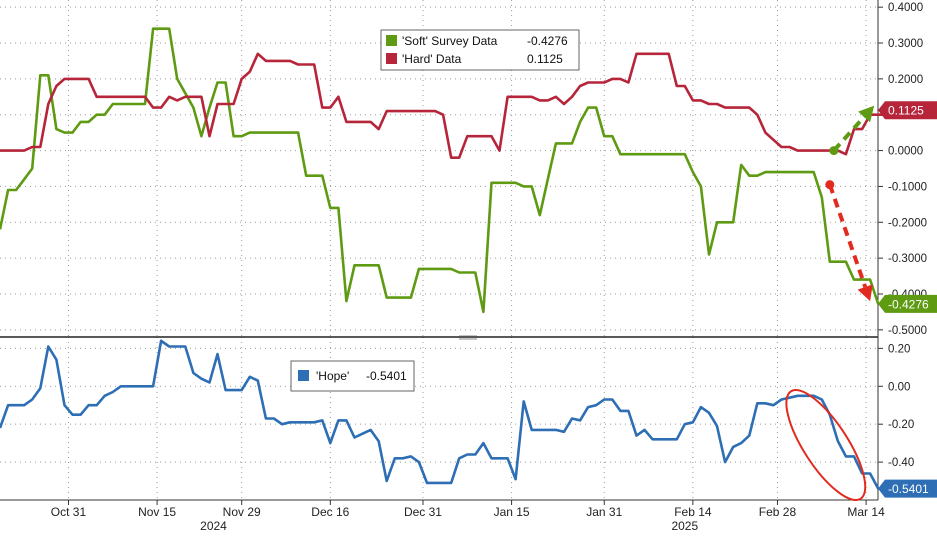 This screenshot has height=536, width=937. What do you see at coordinates (826, 445) in the screenshot?
I see `red-highlight-ellipse` at bounding box center [826, 445].